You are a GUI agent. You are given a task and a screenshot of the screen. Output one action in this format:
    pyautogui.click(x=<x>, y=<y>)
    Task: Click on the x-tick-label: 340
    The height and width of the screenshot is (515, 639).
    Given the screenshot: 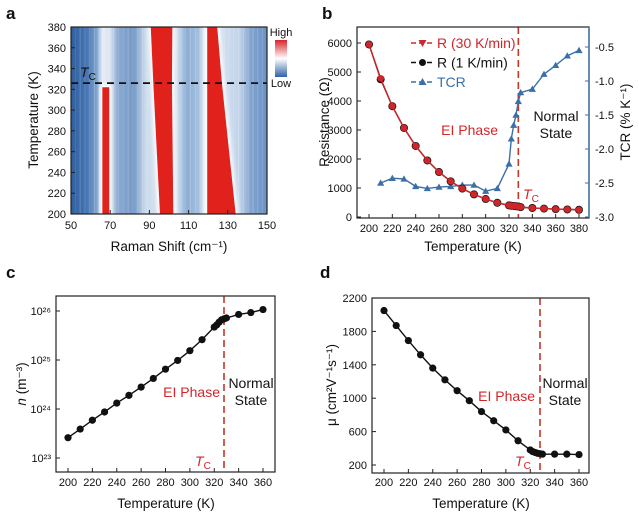 What is the action you would take?
    pyautogui.click(x=238, y=483)
    